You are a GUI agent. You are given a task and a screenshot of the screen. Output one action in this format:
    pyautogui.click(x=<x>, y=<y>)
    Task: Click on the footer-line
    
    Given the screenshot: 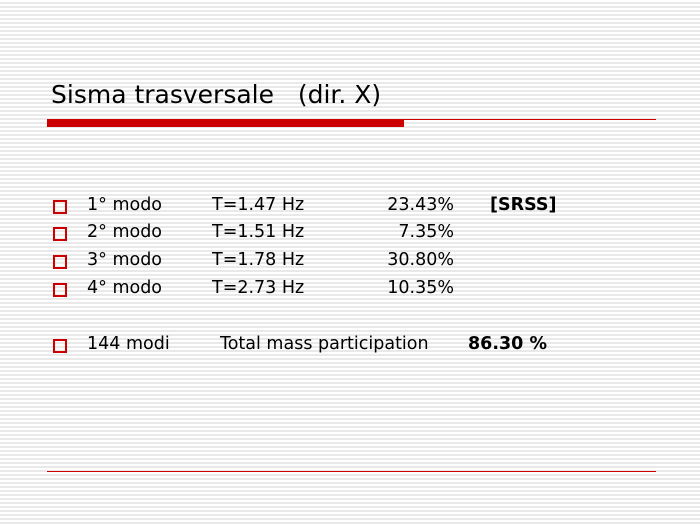 What is the action you would take?
    pyautogui.click(x=351, y=471)
    